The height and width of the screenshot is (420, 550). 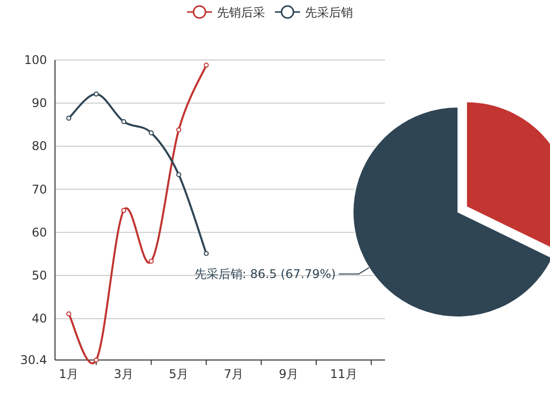 What do you see at coordinates (39, 275) in the screenshot?
I see `y-tick-label: 50` at bounding box center [39, 275].